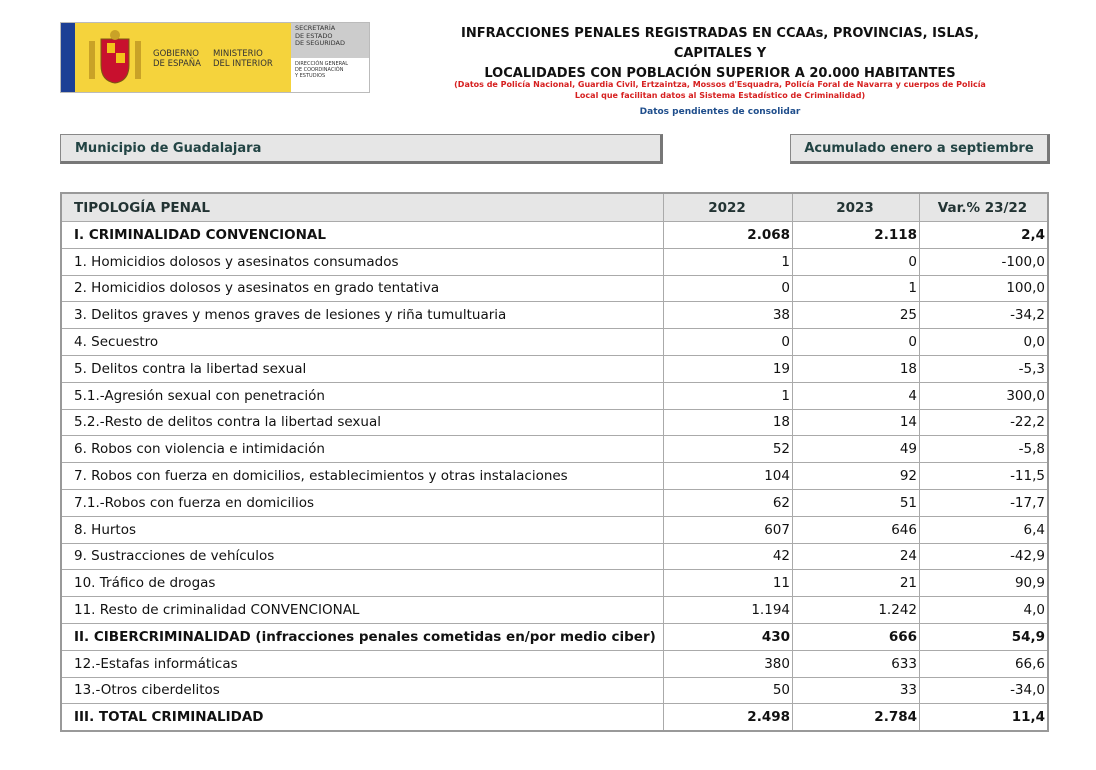 Image resolution: width=1096 pixels, height=770 pixels. Describe the element at coordinates (856, 315) in the screenshot. I see `table-cell: 25` at that location.